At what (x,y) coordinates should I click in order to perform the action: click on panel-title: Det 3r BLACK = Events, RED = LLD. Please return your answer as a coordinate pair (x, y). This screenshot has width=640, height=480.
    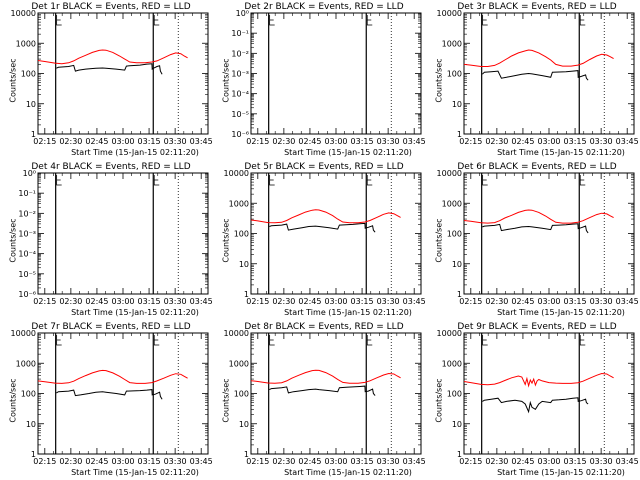
    Looking at the image, I should click on (537, 7).